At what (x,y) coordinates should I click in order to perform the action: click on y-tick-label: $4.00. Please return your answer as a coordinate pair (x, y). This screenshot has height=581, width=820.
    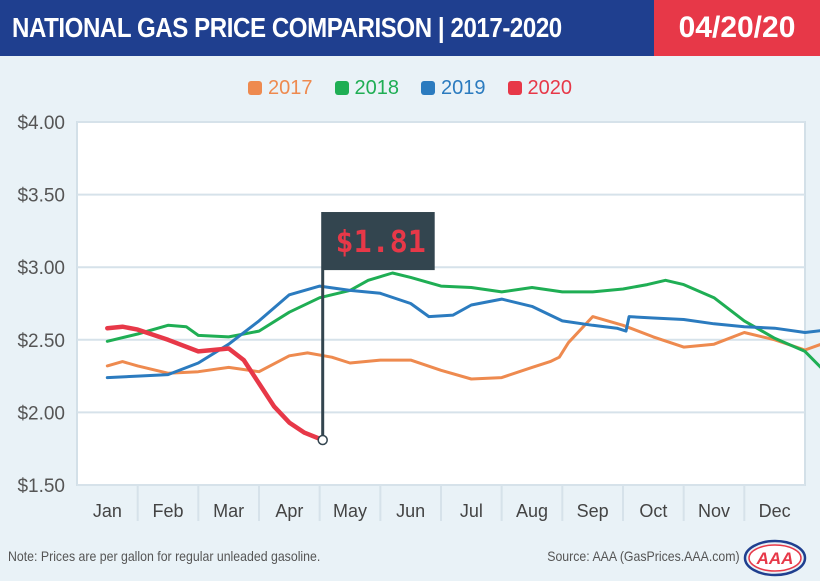
    Looking at the image, I should click on (41, 123).